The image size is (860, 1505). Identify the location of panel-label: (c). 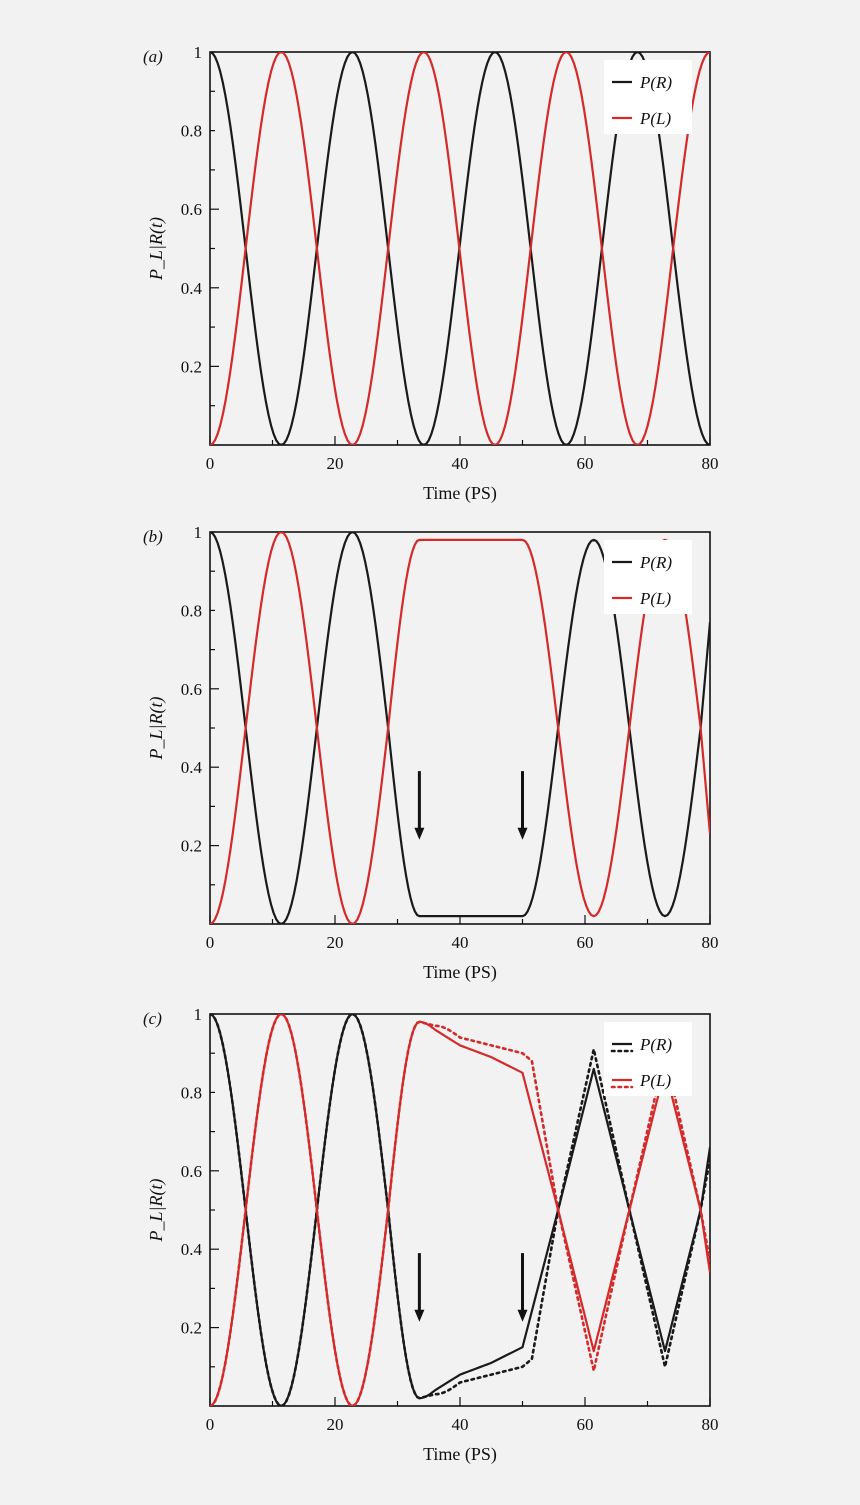
(152, 1018).